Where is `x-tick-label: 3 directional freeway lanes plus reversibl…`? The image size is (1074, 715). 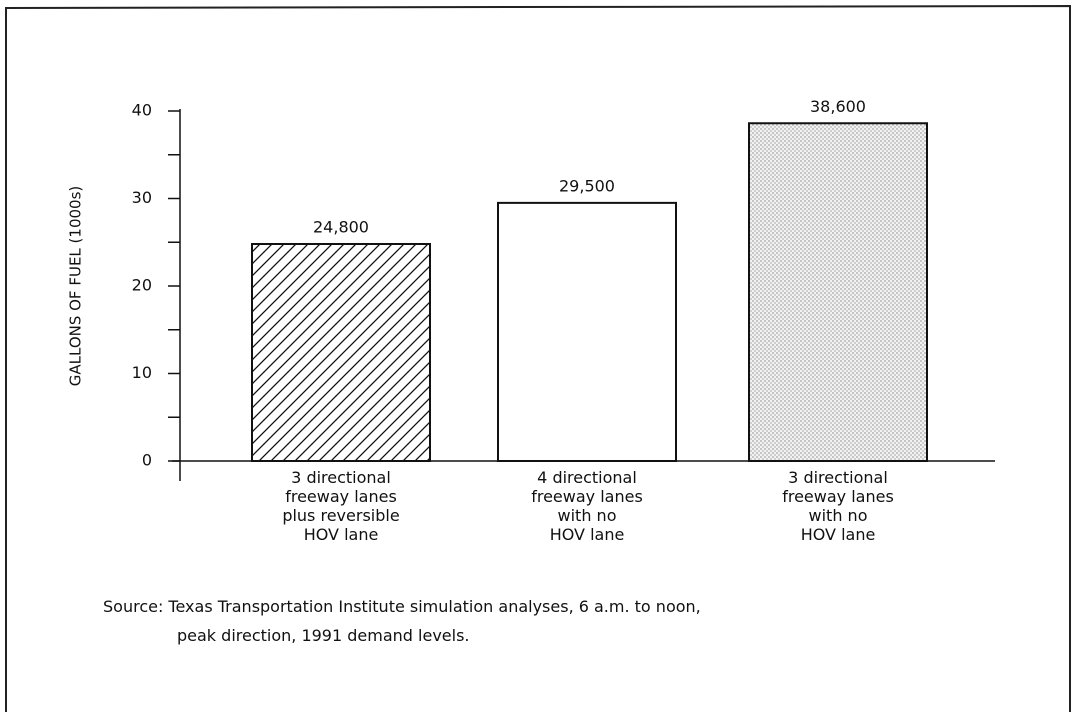
x-tick-label: 3 directional freeway lanes plus reversibl… is located at coordinates (340, 506).